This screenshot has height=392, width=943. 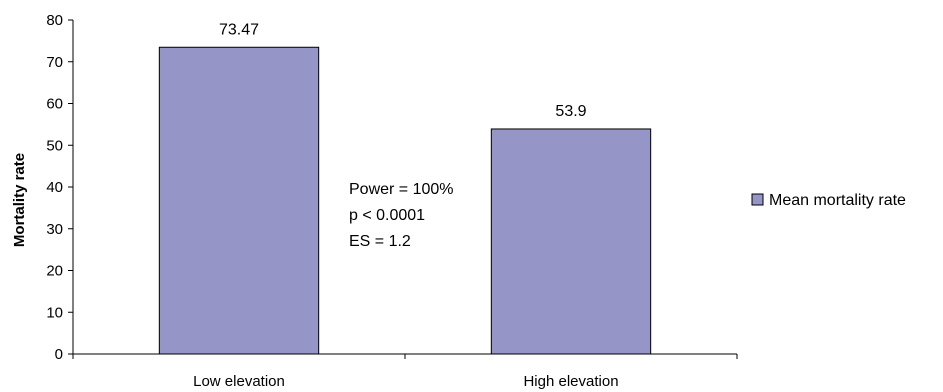 What do you see at coordinates (54, 312) in the screenshot?
I see `y-tick-label: 10` at bounding box center [54, 312].